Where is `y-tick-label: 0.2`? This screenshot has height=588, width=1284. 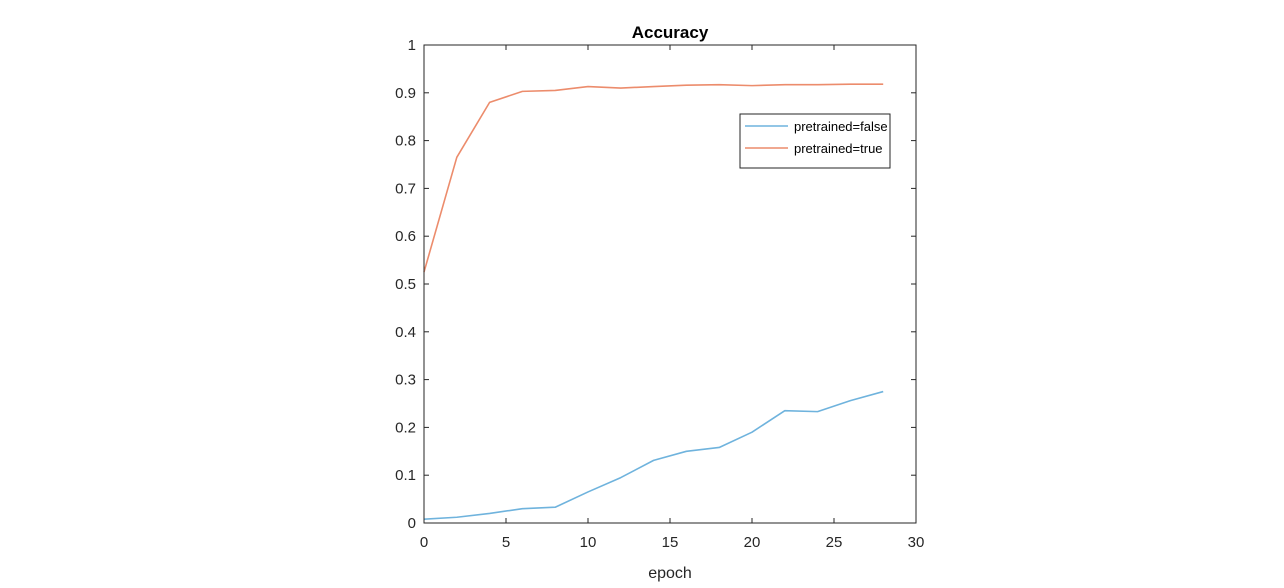 y-tick-label: 0.2 is located at coordinates (405, 427).